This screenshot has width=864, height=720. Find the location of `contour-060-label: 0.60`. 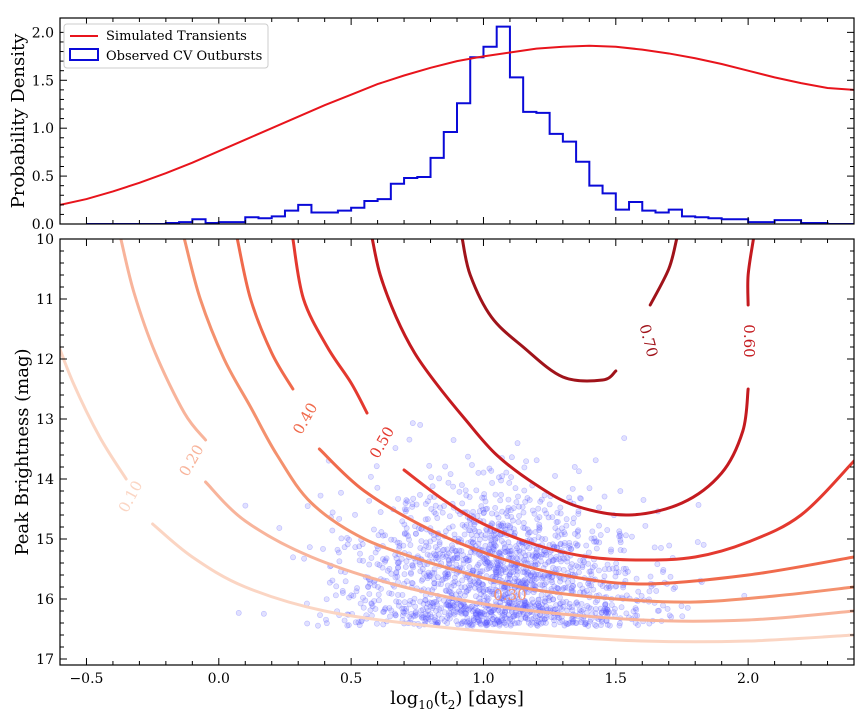

contour-060-label: 0.60 is located at coordinates (749, 340).